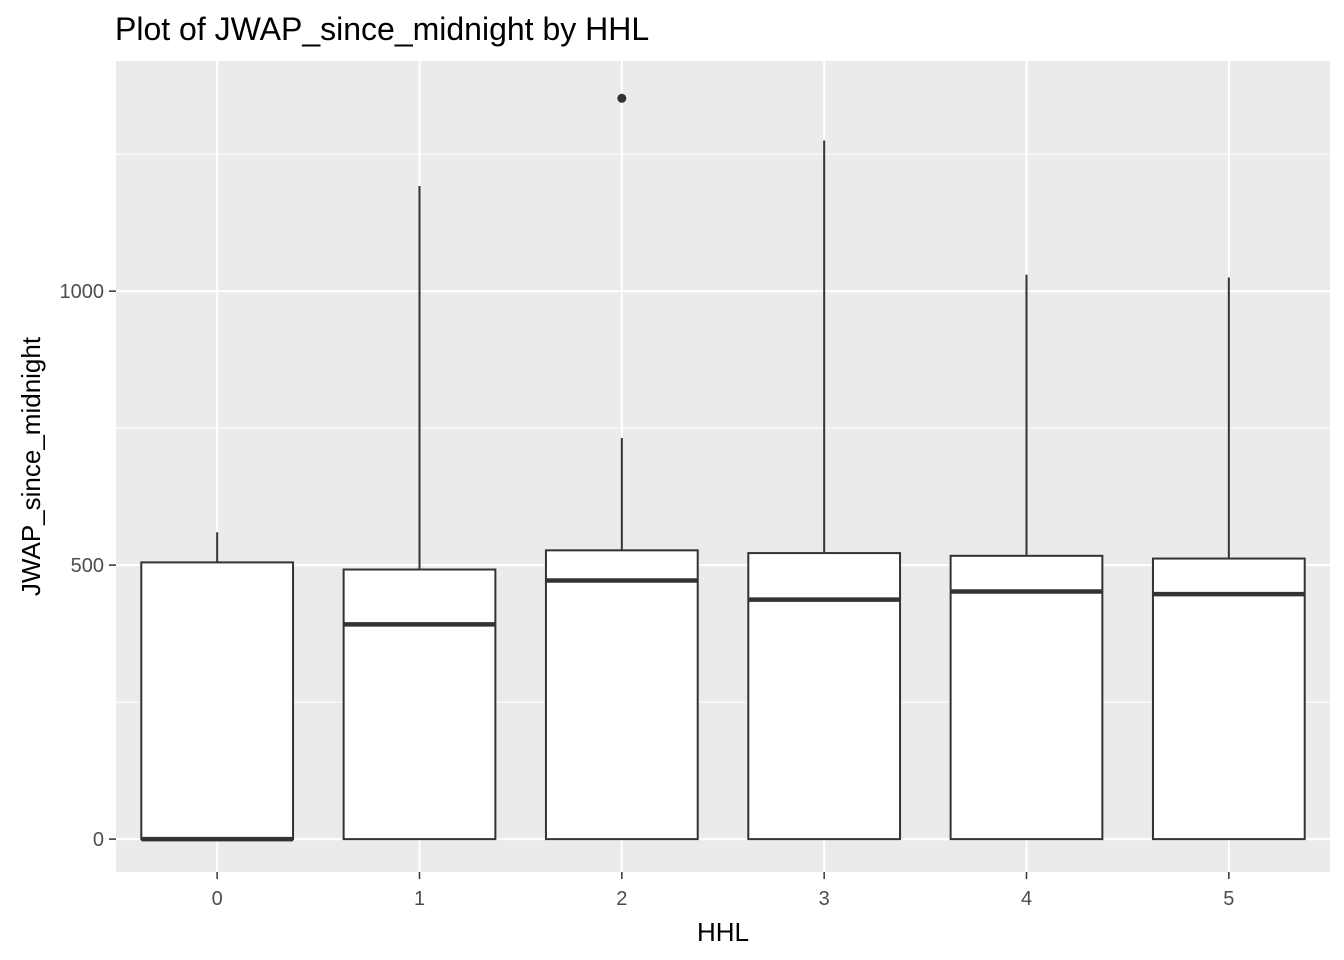 The image size is (1344, 960). Describe the element at coordinates (723, 932) in the screenshot. I see `x-axis-title: HHL` at that location.